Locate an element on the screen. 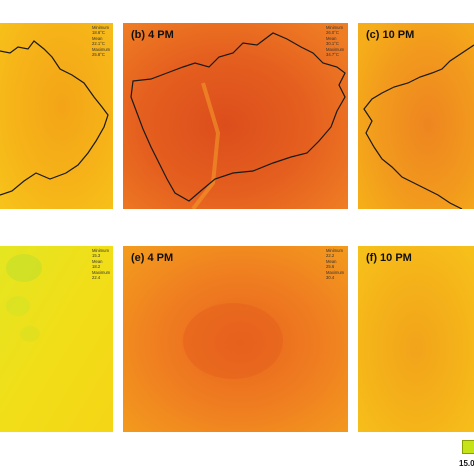 This screenshot has height=474, width=474. temperature-raster-a is located at coordinates (56, 116).